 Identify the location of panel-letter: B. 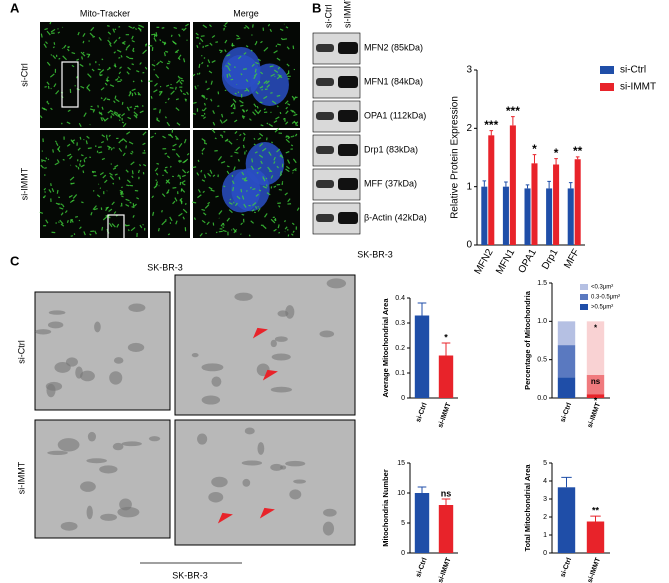
(316, 7).